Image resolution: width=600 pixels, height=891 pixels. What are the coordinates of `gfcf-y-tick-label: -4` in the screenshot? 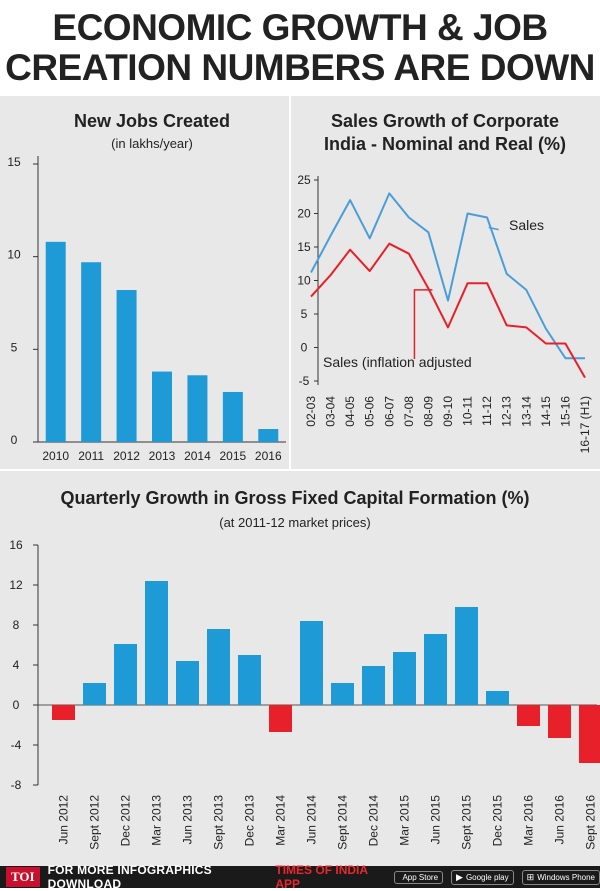 It's located at (16, 745).